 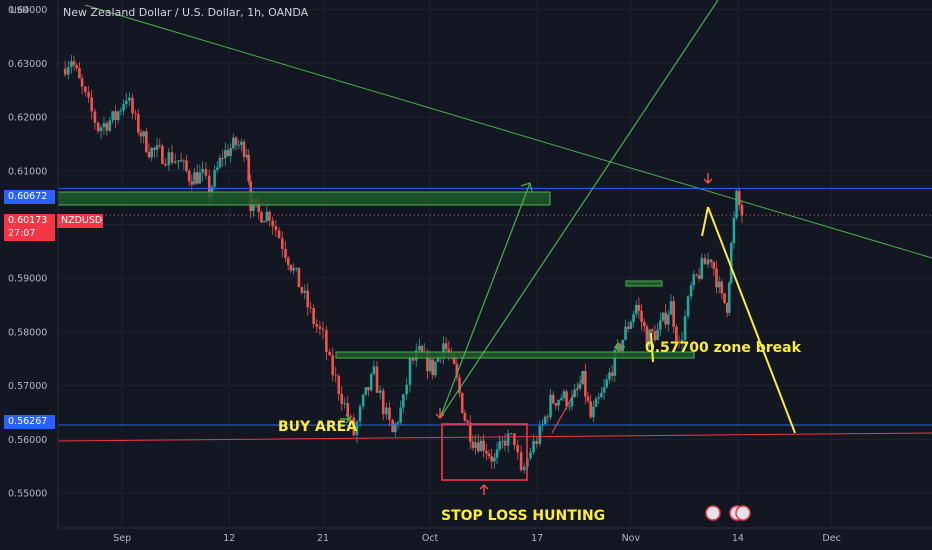 What do you see at coordinates (80, 221) in the screenshot?
I see `symbol-tag: NZDUSD` at bounding box center [80, 221].